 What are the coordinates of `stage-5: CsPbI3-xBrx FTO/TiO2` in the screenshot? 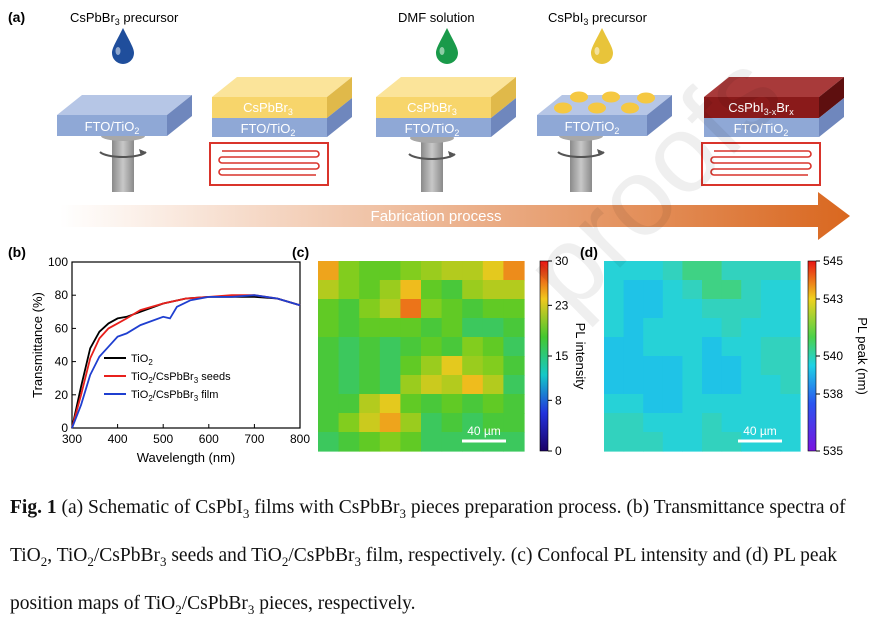 It's located at (772, 131).